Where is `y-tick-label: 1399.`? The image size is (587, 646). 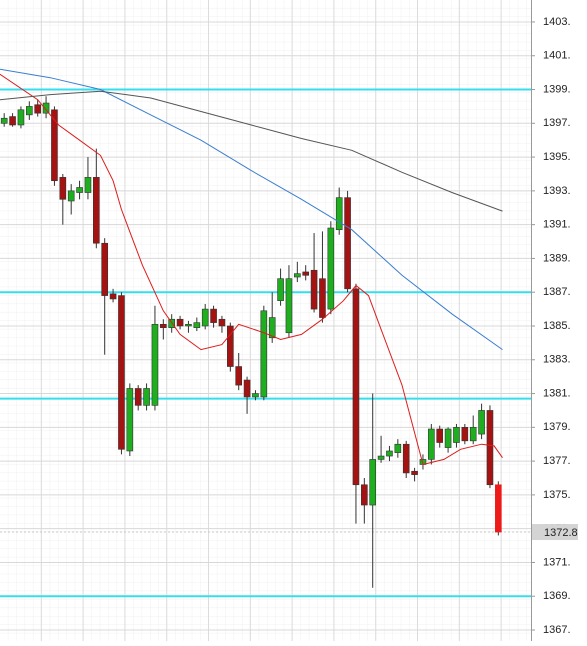
y-tick-label: 1399. is located at coordinates (557, 89).